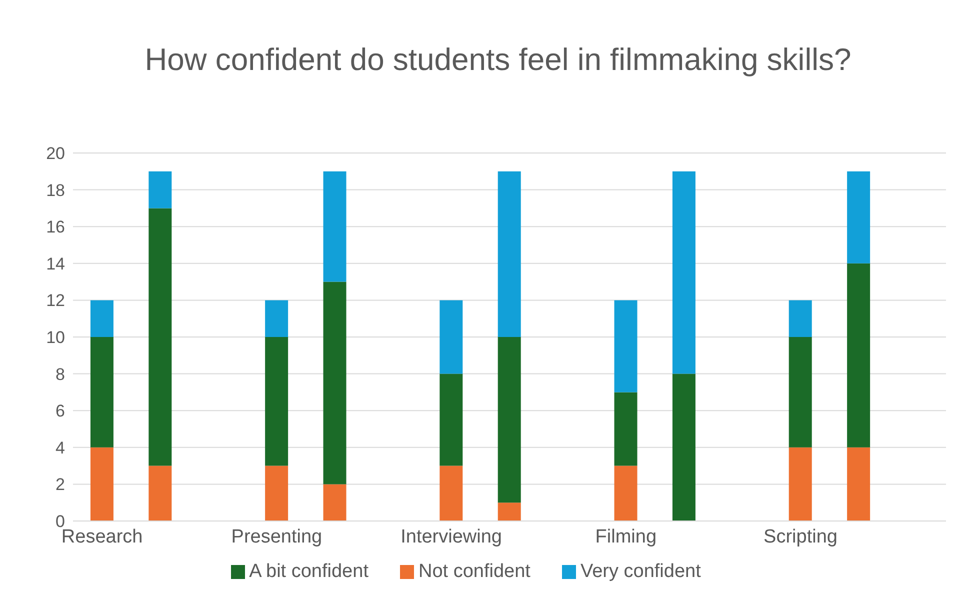 The image size is (964, 603). What do you see at coordinates (55, 264) in the screenshot?
I see `y-tick-label: 14` at bounding box center [55, 264].